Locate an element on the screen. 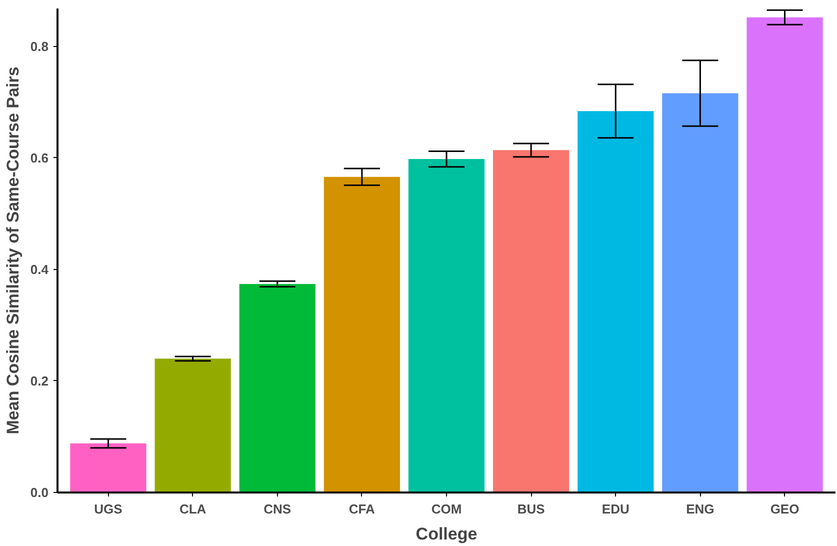  y-axis-title: Mean Cosine Similarity of Same-Course Pairs is located at coordinates (12, 250).